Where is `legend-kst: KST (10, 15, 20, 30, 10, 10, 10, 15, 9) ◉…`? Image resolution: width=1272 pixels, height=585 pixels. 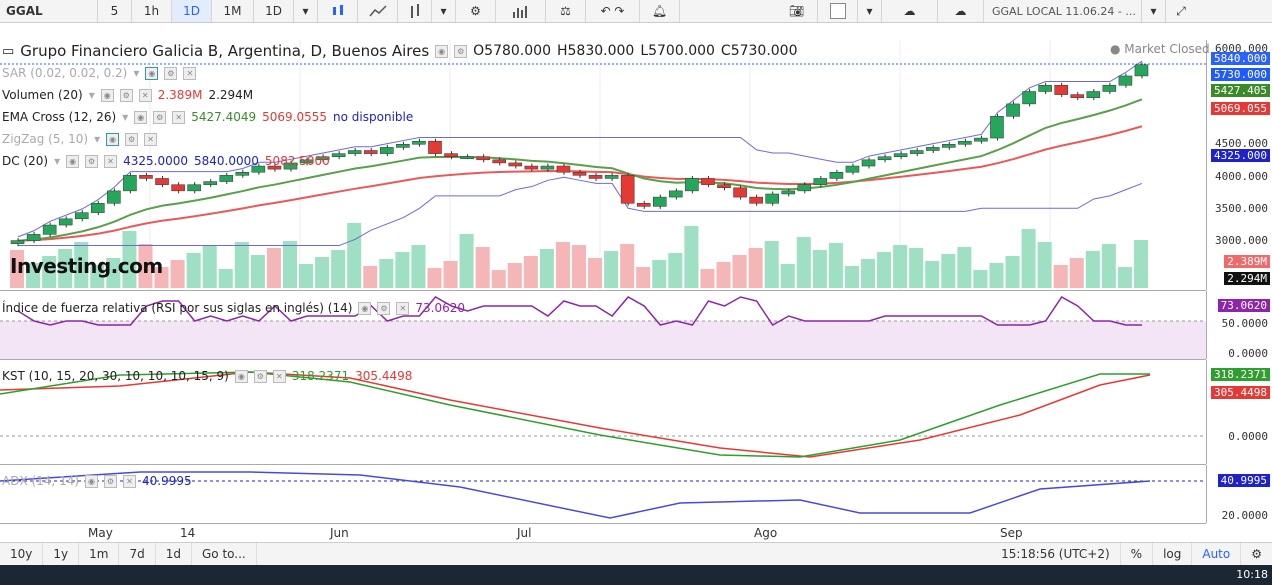
legend-kst: KST (10, 15, 20, 30, 10, 10, 10, 15, 9) ◉… is located at coordinates (207, 376).